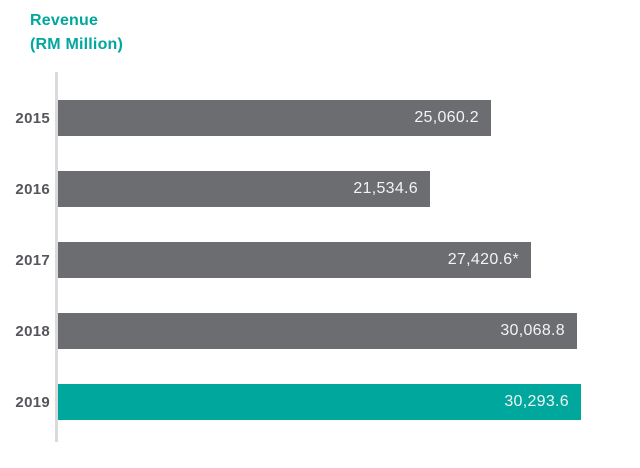 The image size is (640, 468). I want to click on category-label-2018: 2018, so click(32, 331).